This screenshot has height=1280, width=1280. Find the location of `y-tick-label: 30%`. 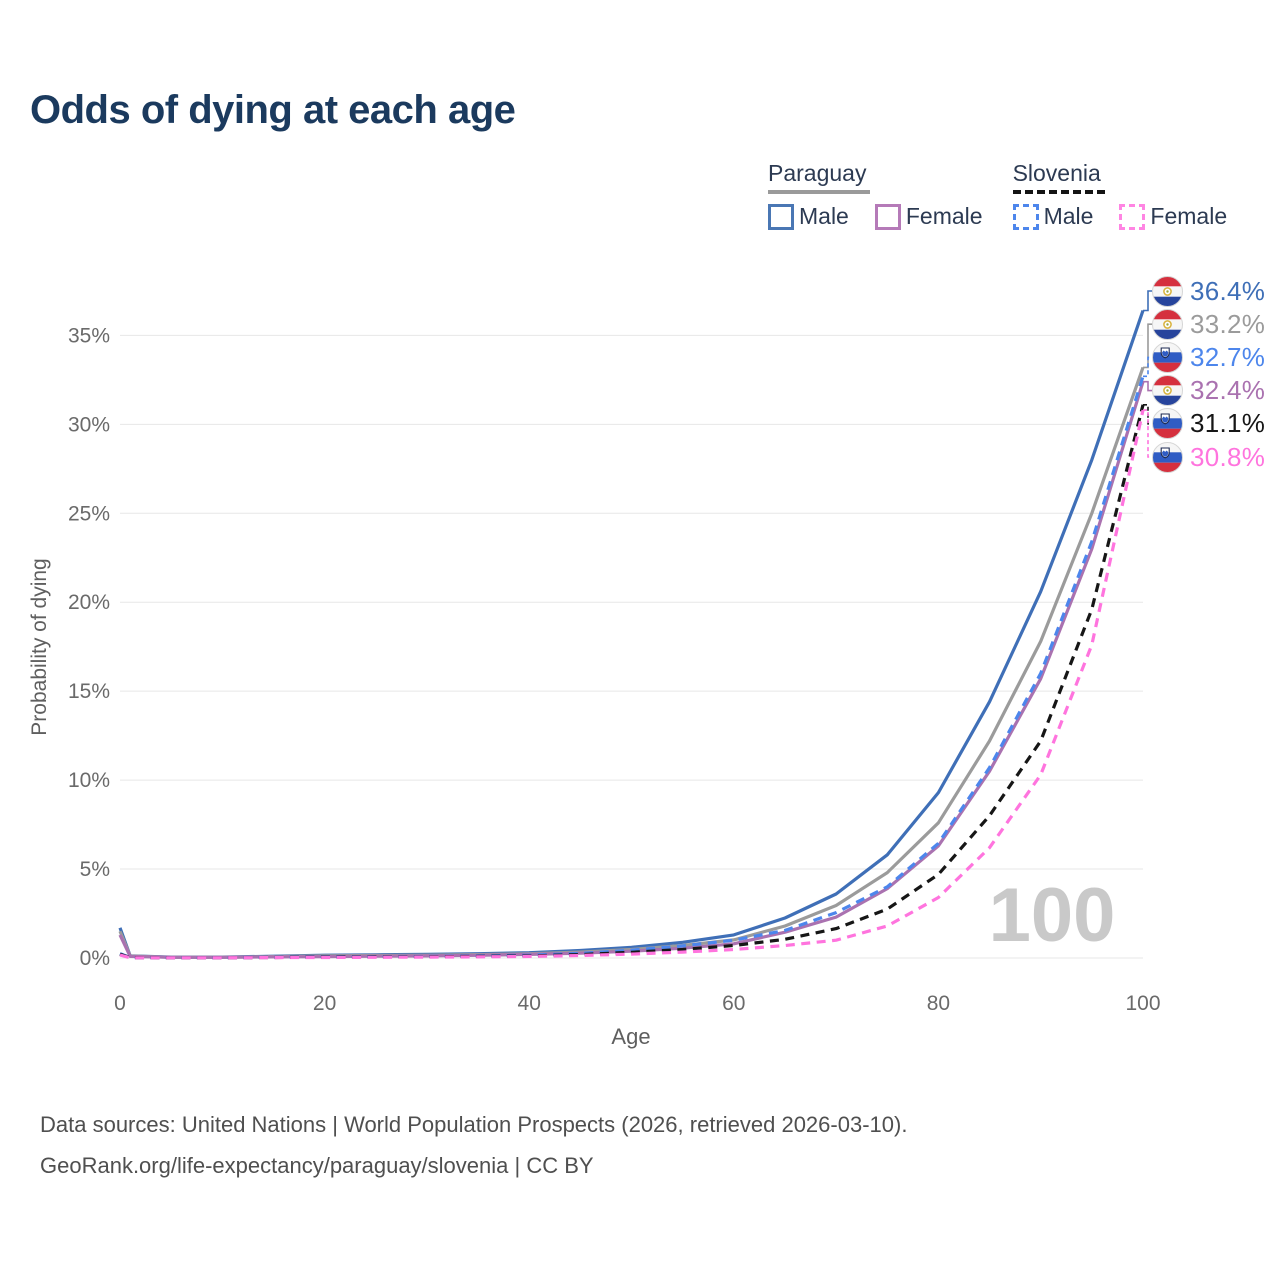

y-tick-label: 30% is located at coordinates (89, 424).